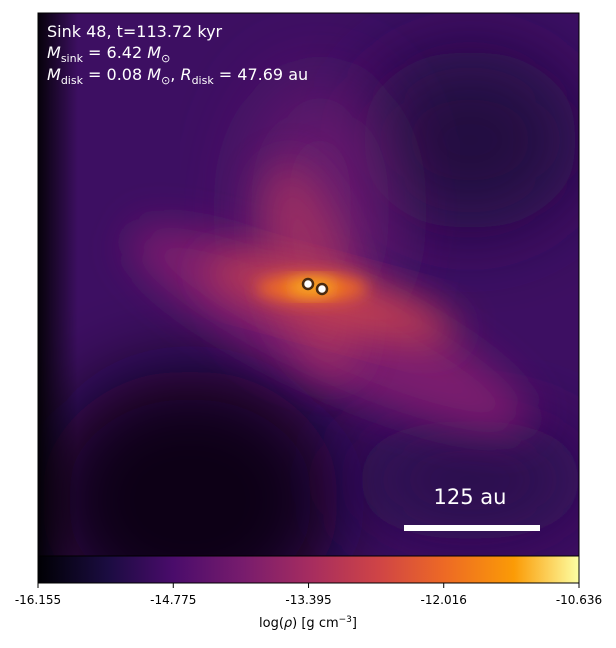 The height and width of the screenshot is (648, 616). What do you see at coordinates (173, 600) in the screenshot?
I see `tick-label: -14.775` at bounding box center [173, 600].